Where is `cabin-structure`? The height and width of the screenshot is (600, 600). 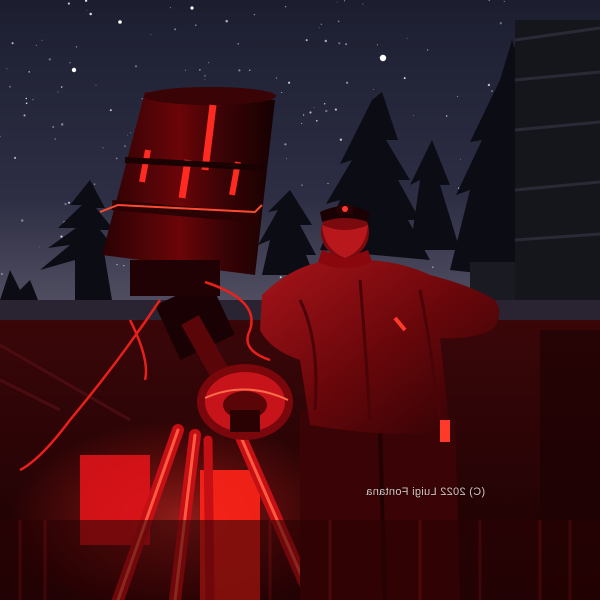 cabin-structure is located at coordinates (557, 165).